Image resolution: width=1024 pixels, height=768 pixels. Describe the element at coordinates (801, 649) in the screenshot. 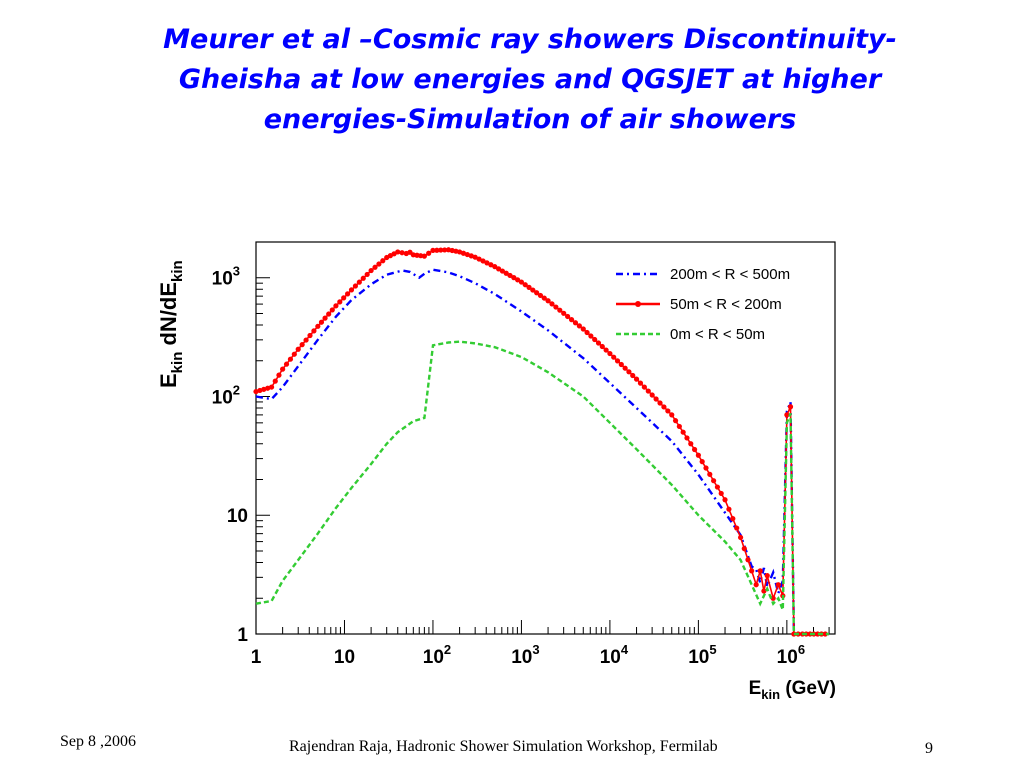

I see `x-tick-label-exponent: 6` at that location.